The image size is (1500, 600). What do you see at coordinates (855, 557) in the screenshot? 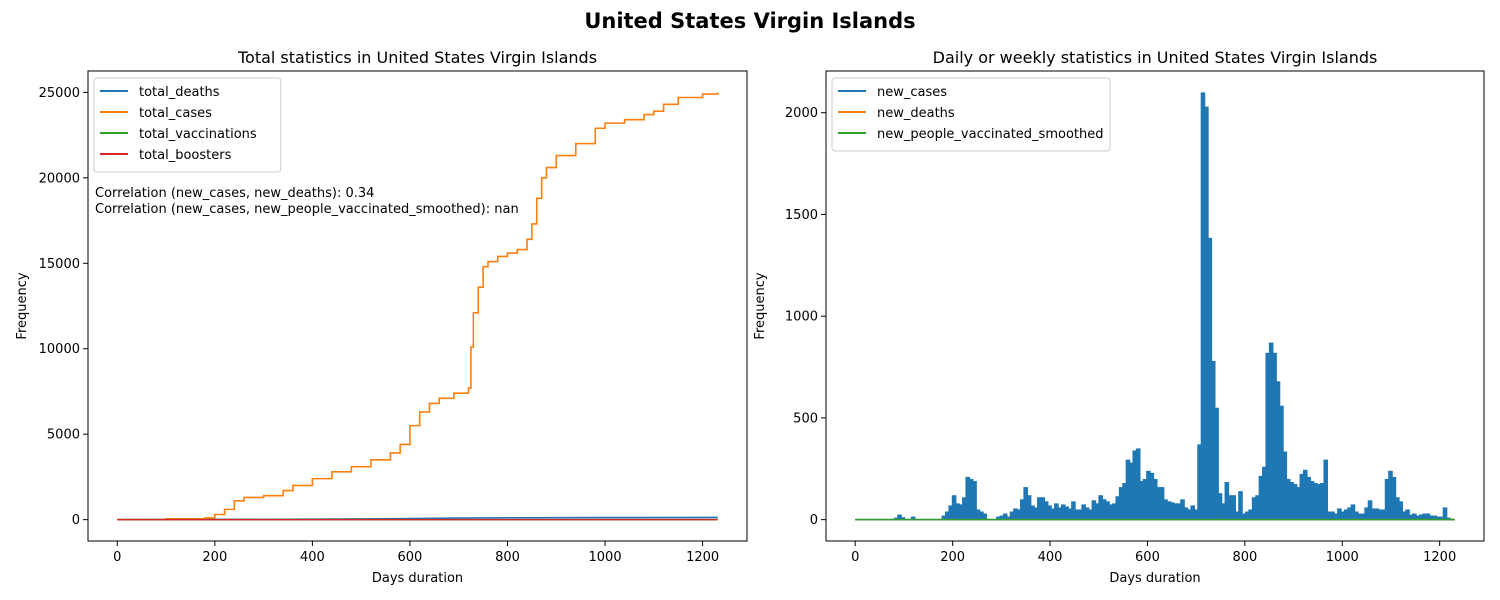
I see `x-tick-label: 0` at bounding box center [855, 557].